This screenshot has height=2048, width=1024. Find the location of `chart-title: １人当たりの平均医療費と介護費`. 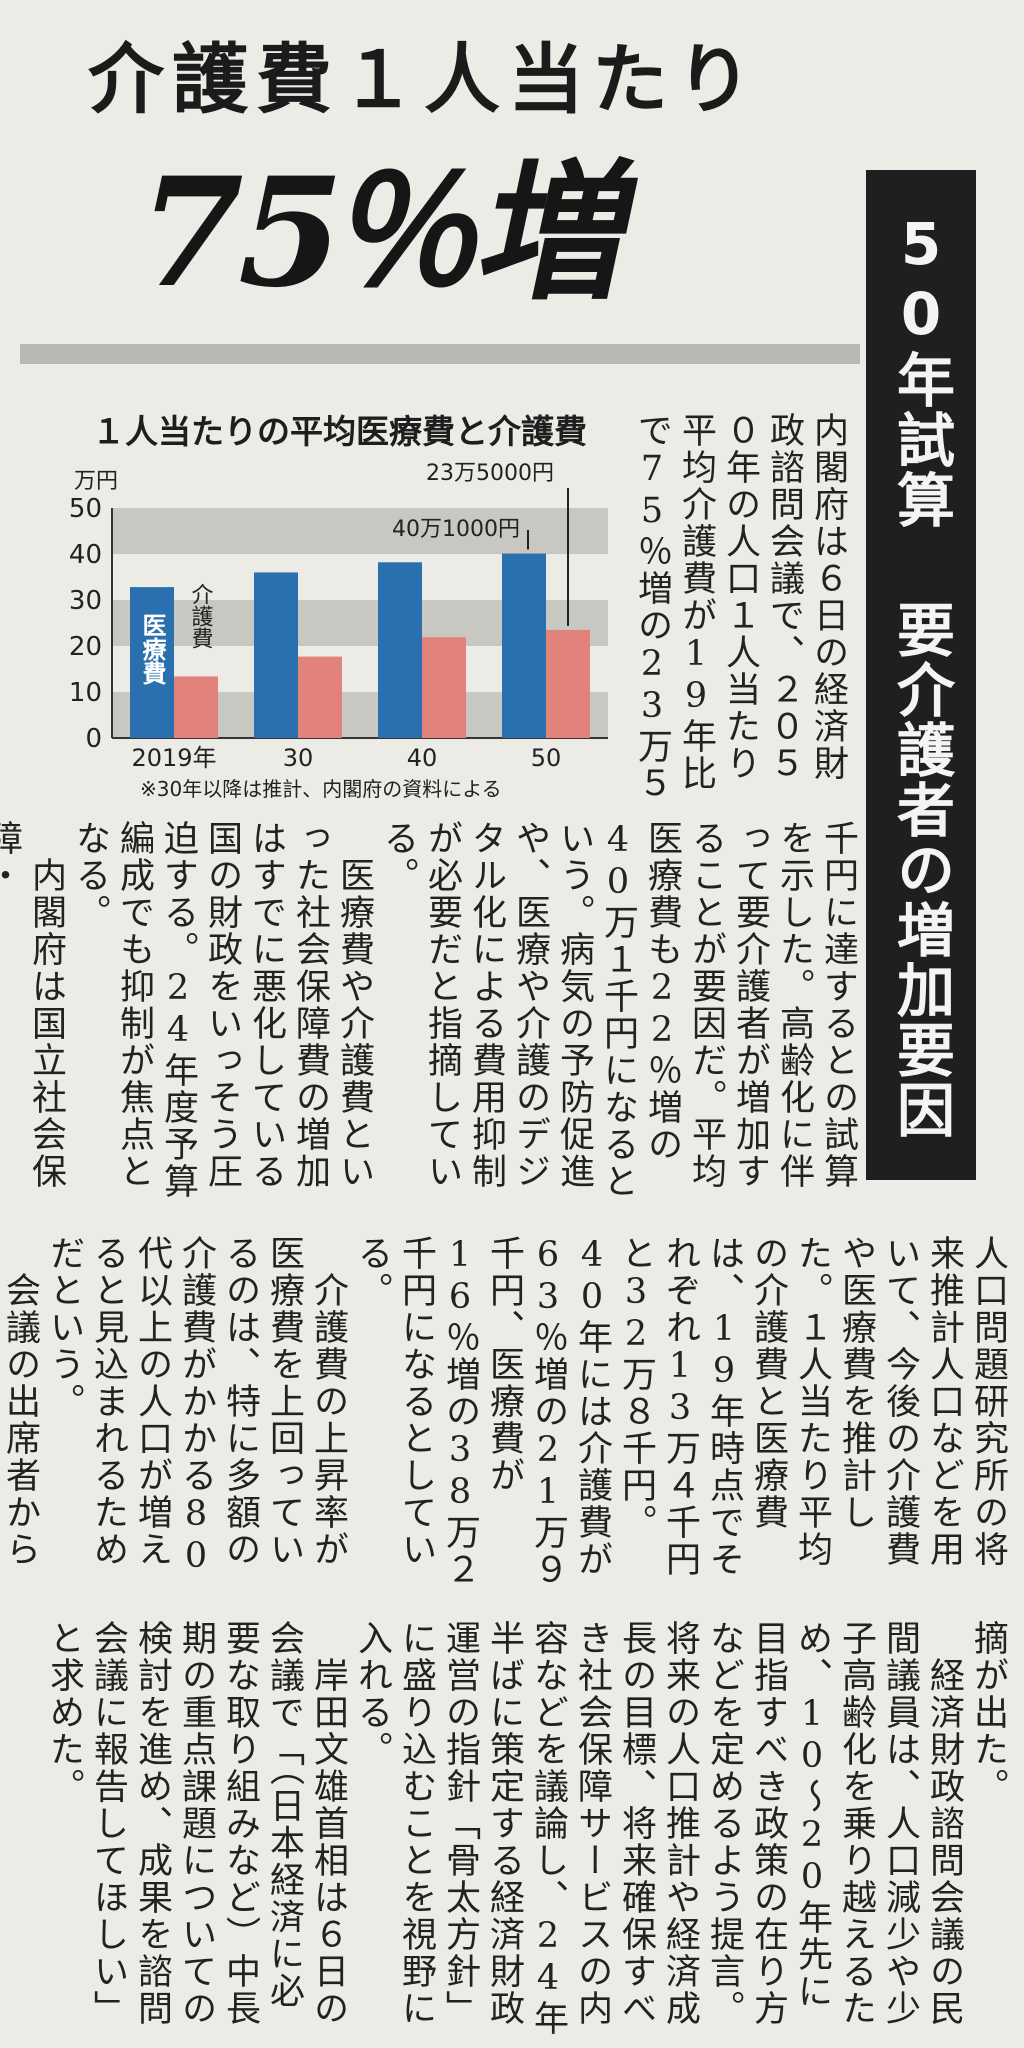

chart-title: １人当たりの平均医療費と介護費 is located at coordinates (339, 431).